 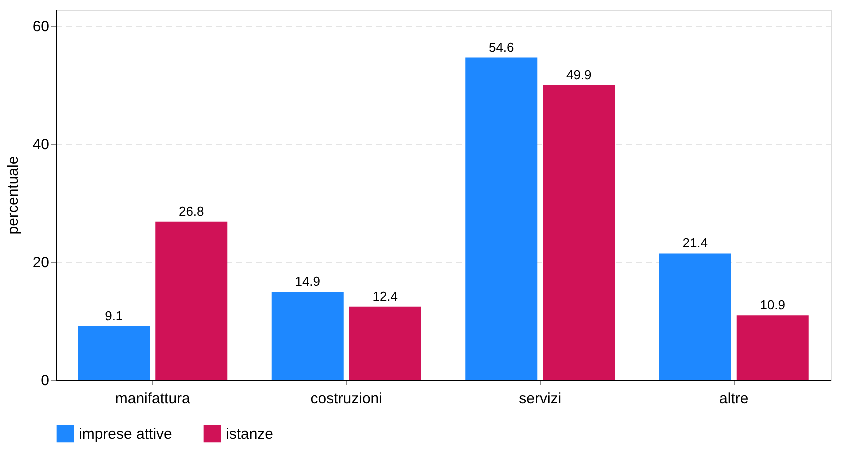 I want to click on x-tick-label: servizi, so click(x=540, y=399).